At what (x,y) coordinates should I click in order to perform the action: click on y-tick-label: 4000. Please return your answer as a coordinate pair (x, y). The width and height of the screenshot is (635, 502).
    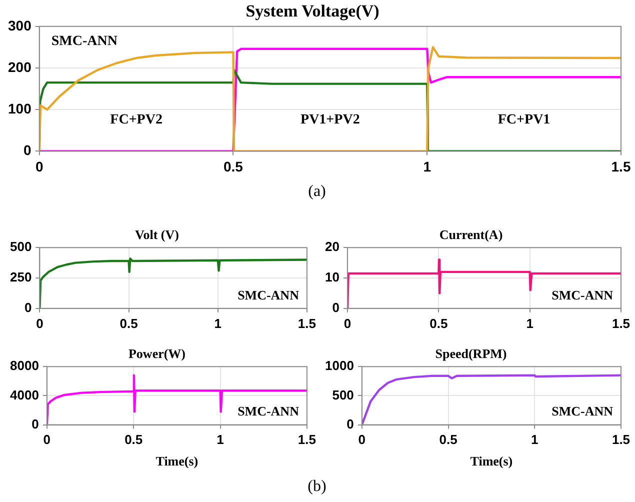
    Looking at the image, I should click on (24, 394).